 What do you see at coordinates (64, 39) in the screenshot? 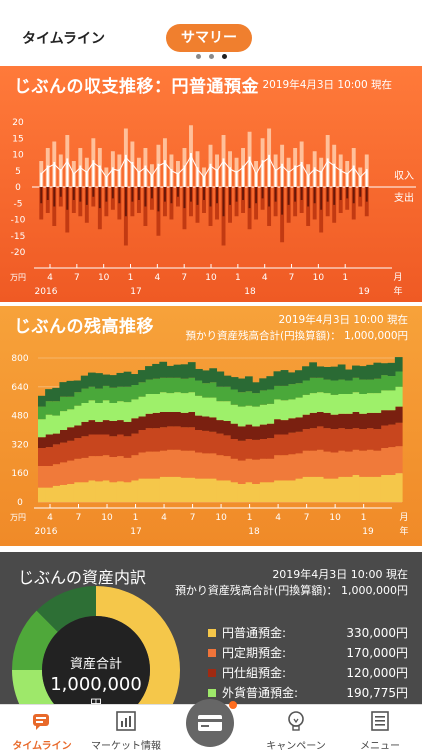
I see `tab-timeline: タイムライン` at bounding box center [64, 39].